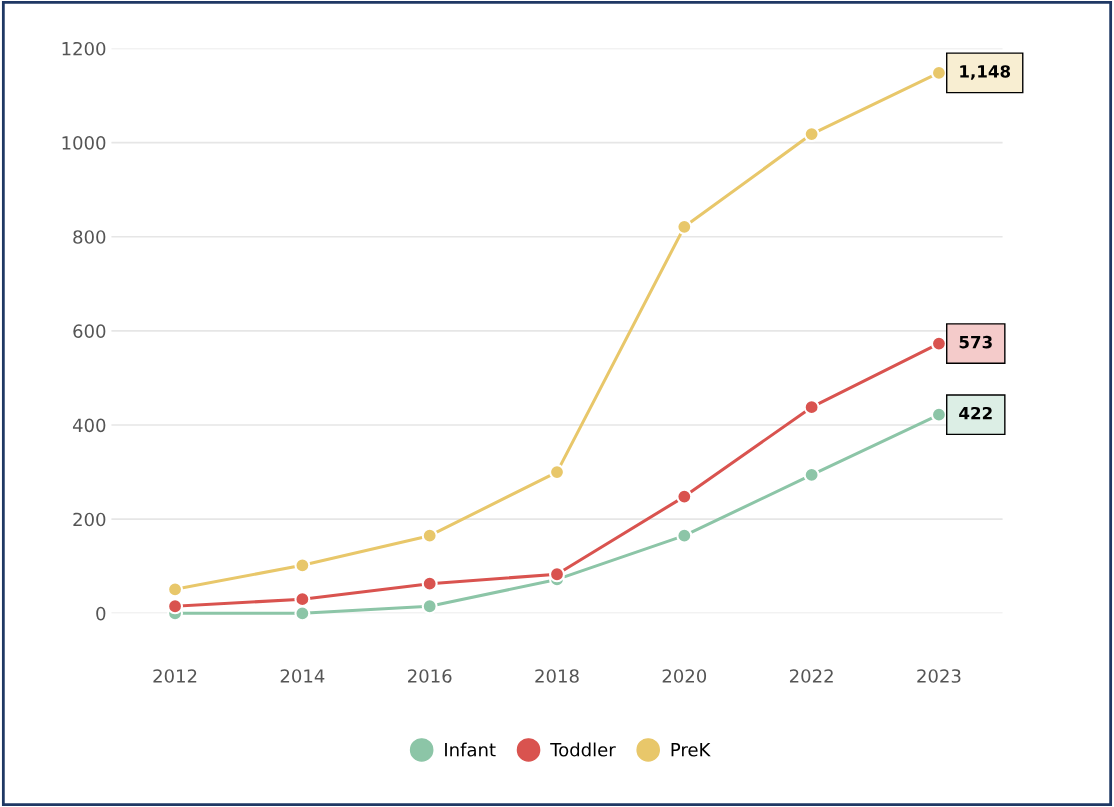 The image size is (1114, 807). What do you see at coordinates (89, 425) in the screenshot?
I see `y-tick-label: 400` at bounding box center [89, 425].